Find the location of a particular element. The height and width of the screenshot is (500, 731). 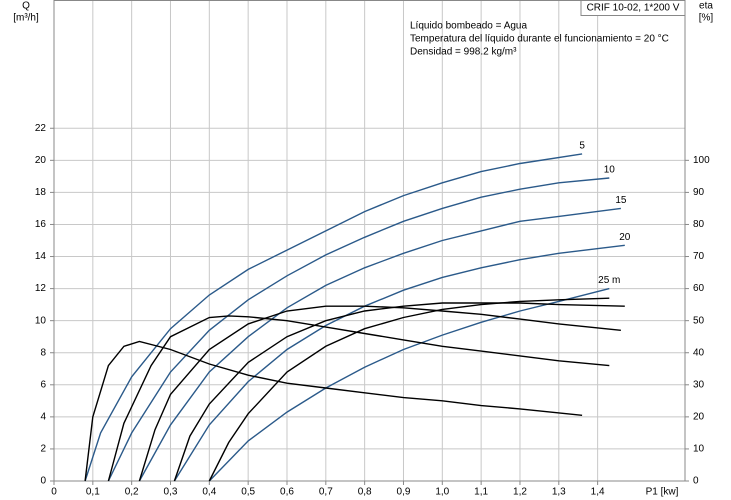

annotation: Líquido bombeado = Agua is located at coordinates (468, 26).